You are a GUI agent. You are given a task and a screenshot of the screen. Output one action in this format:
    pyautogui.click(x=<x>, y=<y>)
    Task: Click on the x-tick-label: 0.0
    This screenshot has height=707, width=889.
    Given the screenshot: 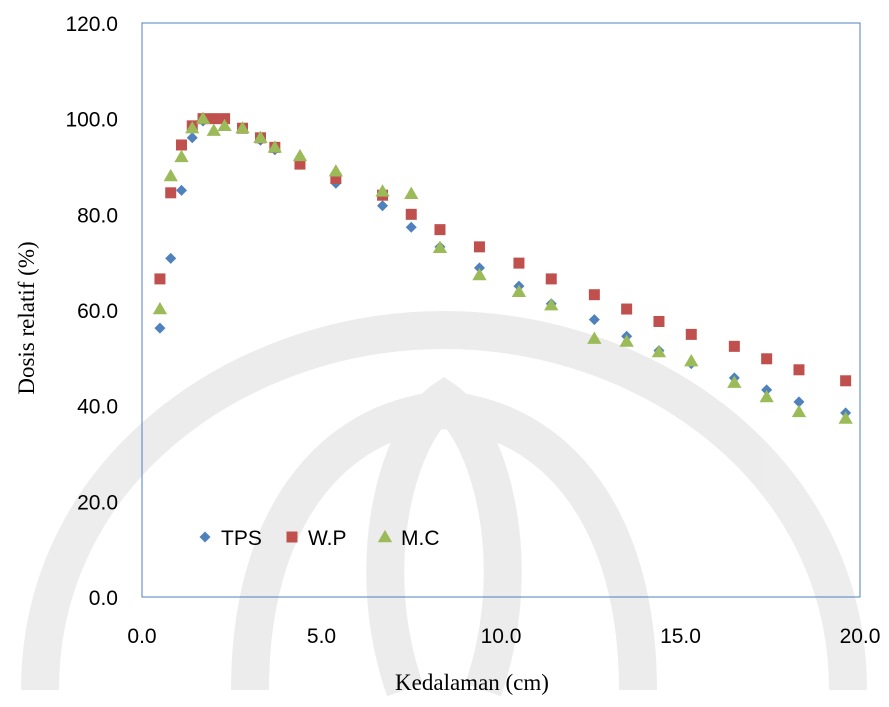 What is the action you would take?
    pyautogui.click(x=141, y=636)
    